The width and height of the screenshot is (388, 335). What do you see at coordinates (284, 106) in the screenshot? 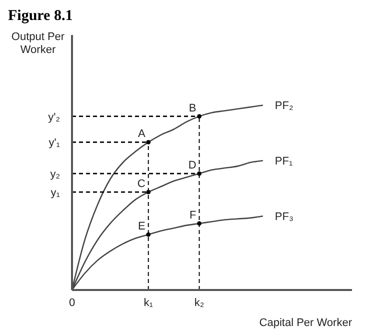
I see `series-label: PF₂` at bounding box center [284, 106].